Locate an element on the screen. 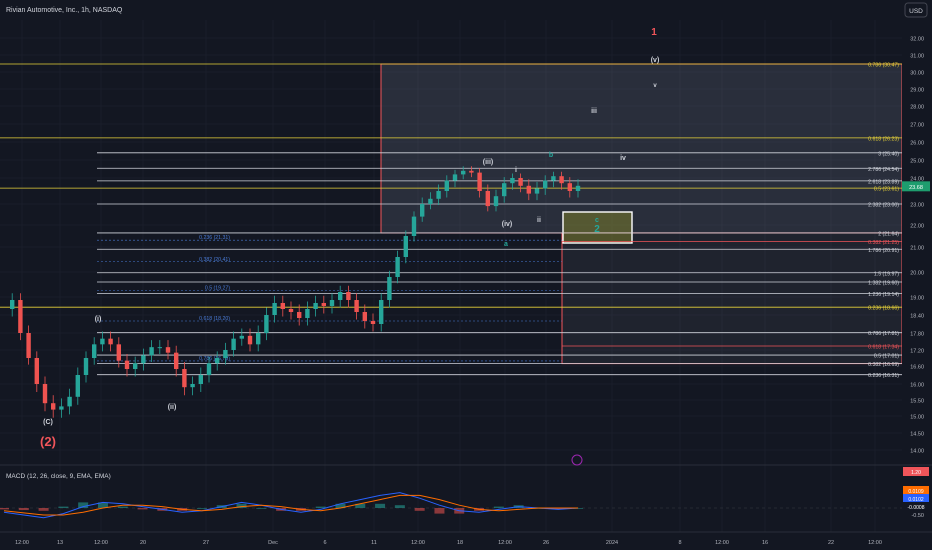  fib-label: 2.786 (24.54) is located at coordinates (883, 170).